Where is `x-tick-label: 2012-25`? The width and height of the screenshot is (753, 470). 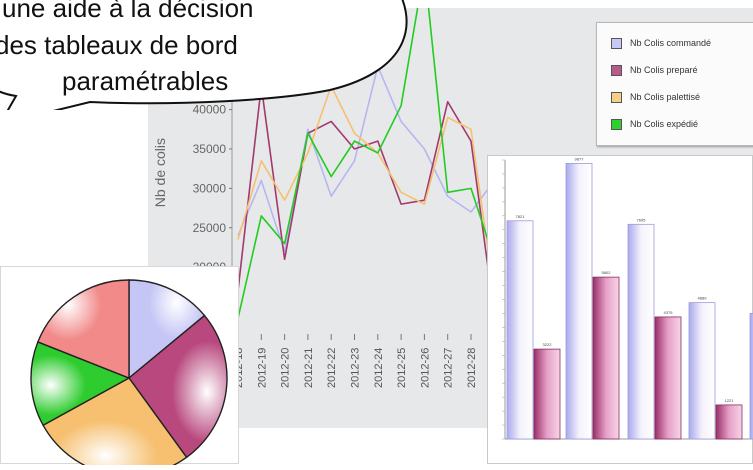 x-tick-label: 2012-25 is located at coordinates (402, 368).